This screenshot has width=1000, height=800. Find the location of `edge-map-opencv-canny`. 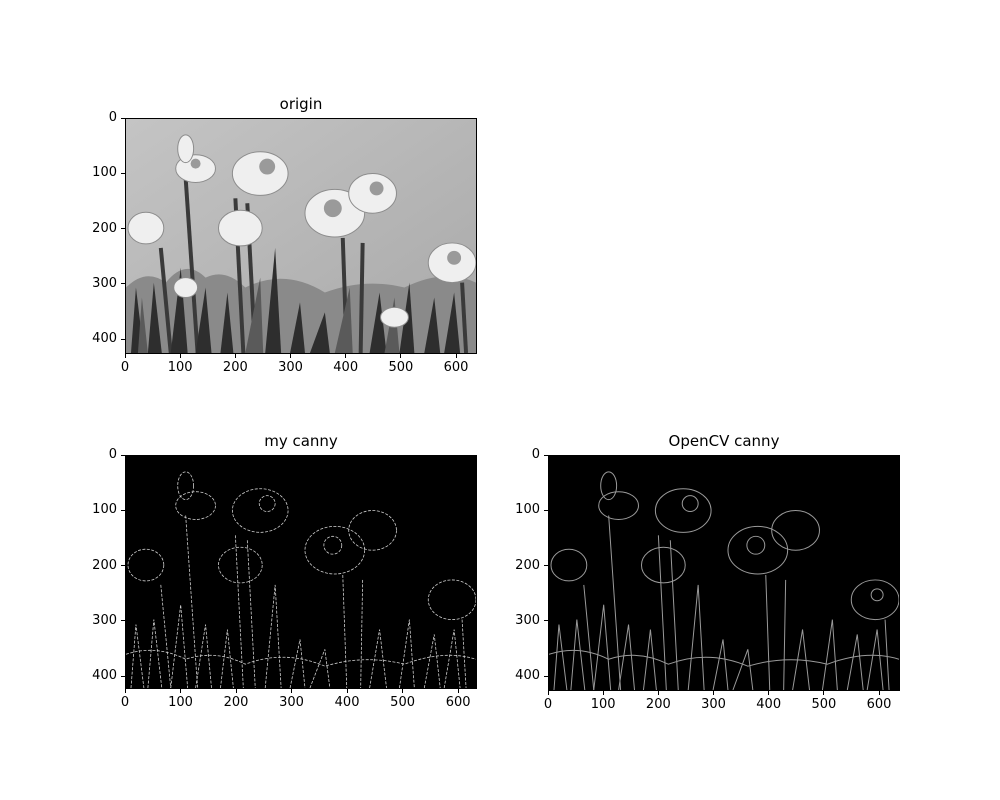

edge-map-opencv-canny is located at coordinates (724, 573).